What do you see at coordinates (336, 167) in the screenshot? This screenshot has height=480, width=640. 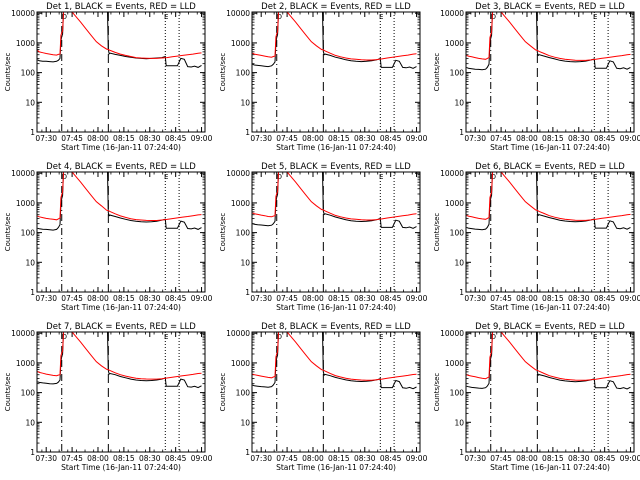 I see `panel-title: Det 5, BLACK = Events, RED = LLD` at bounding box center [336, 167].